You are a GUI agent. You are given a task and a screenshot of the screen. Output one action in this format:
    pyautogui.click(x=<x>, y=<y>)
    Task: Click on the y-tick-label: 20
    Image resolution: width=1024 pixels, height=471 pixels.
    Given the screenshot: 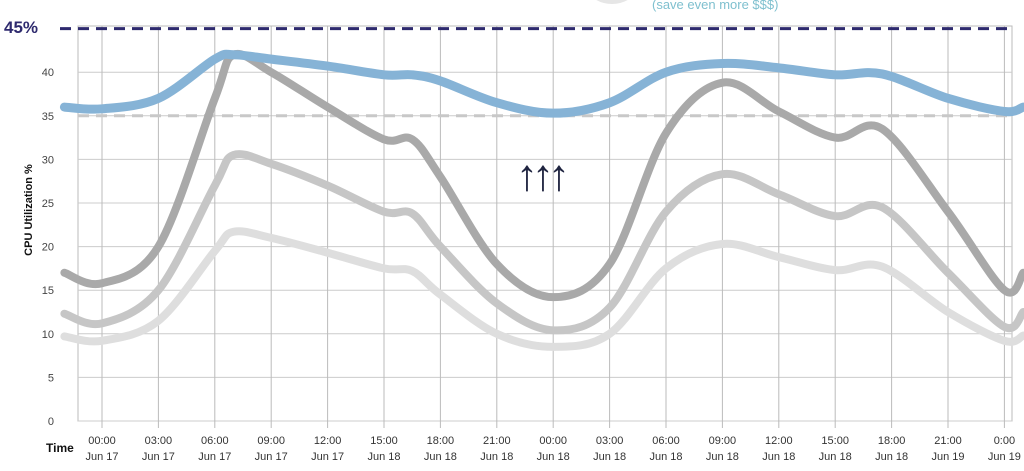 What is the action you would take?
    pyautogui.click(x=48, y=248)
    